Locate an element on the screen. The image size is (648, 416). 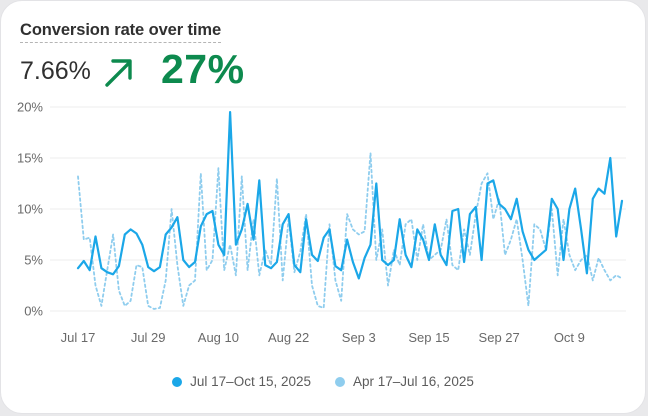
x-tick-label: Jul 17 is located at coordinates (78, 337).